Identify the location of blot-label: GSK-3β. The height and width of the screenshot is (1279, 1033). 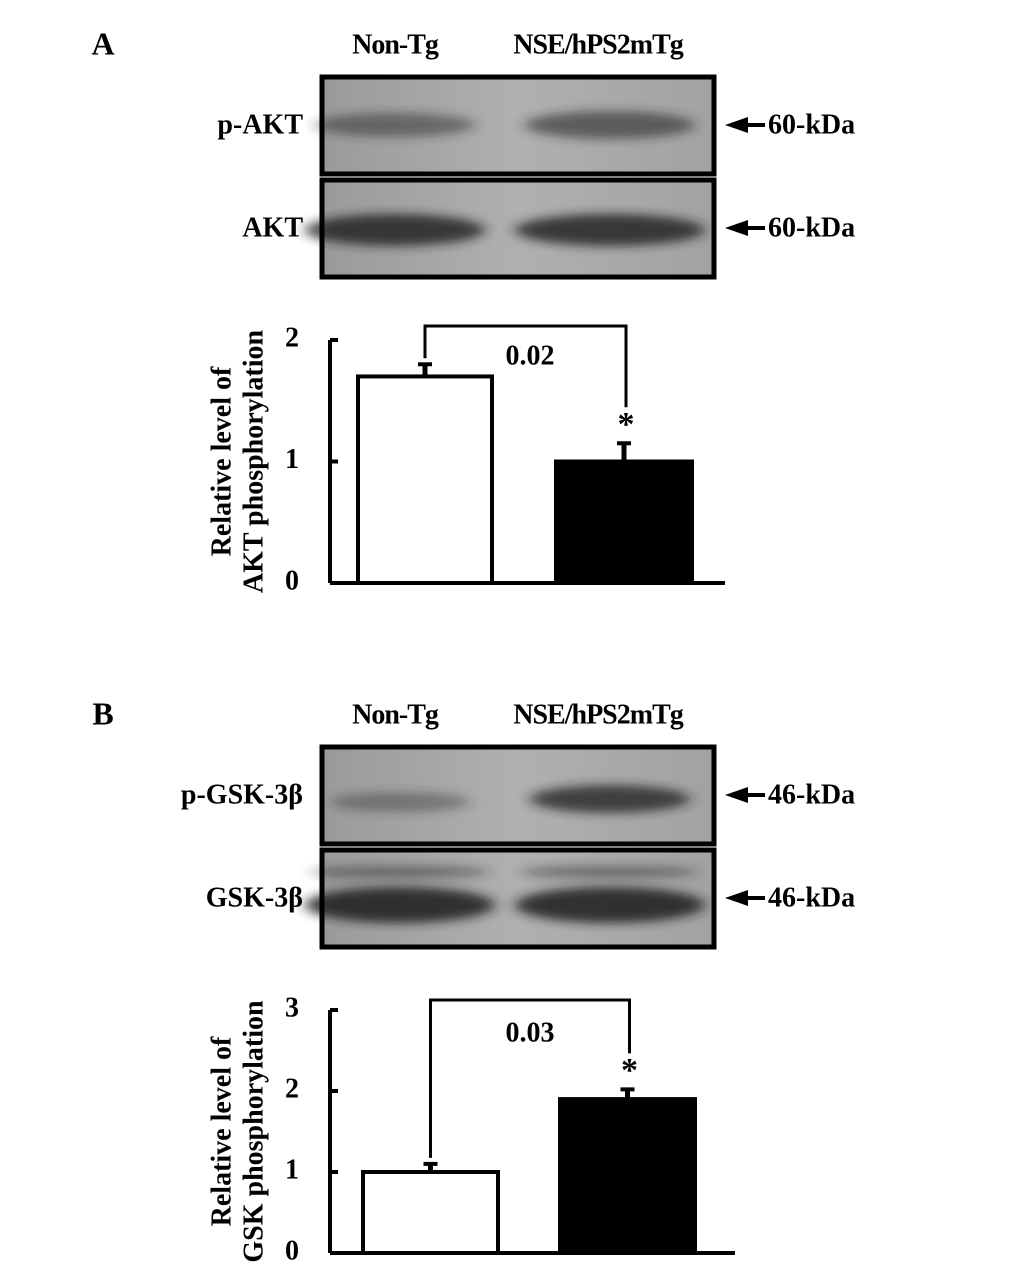
(254, 897).